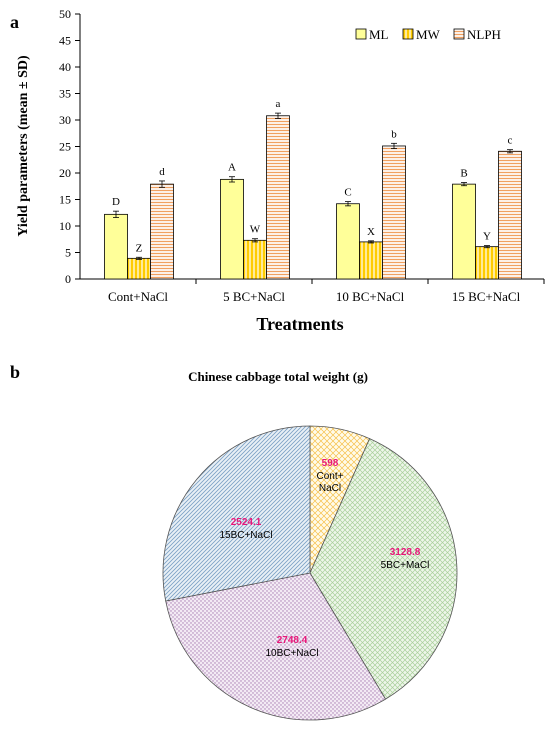  Describe the element at coordinates (347, 193) in the screenshot. I see `significance-letter: C` at that location.